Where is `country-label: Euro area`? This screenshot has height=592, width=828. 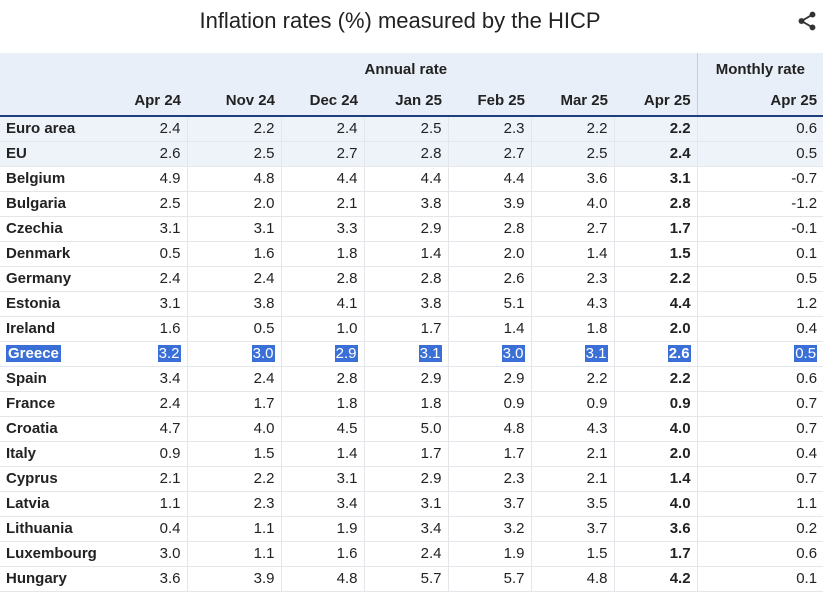 country-label: Euro area is located at coordinates (41, 129).